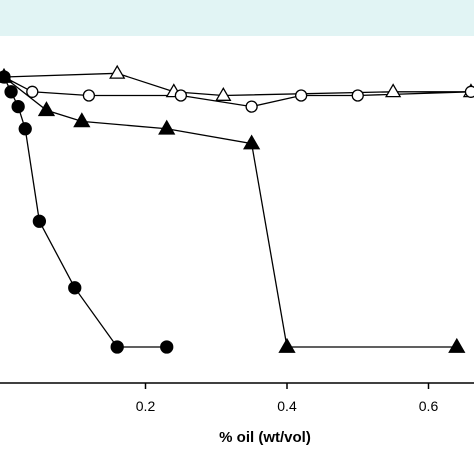 The height and width of the screenshot is (474, 474). I want to click on x-axis-label: % oil (wt/vol), so click(265, 437).